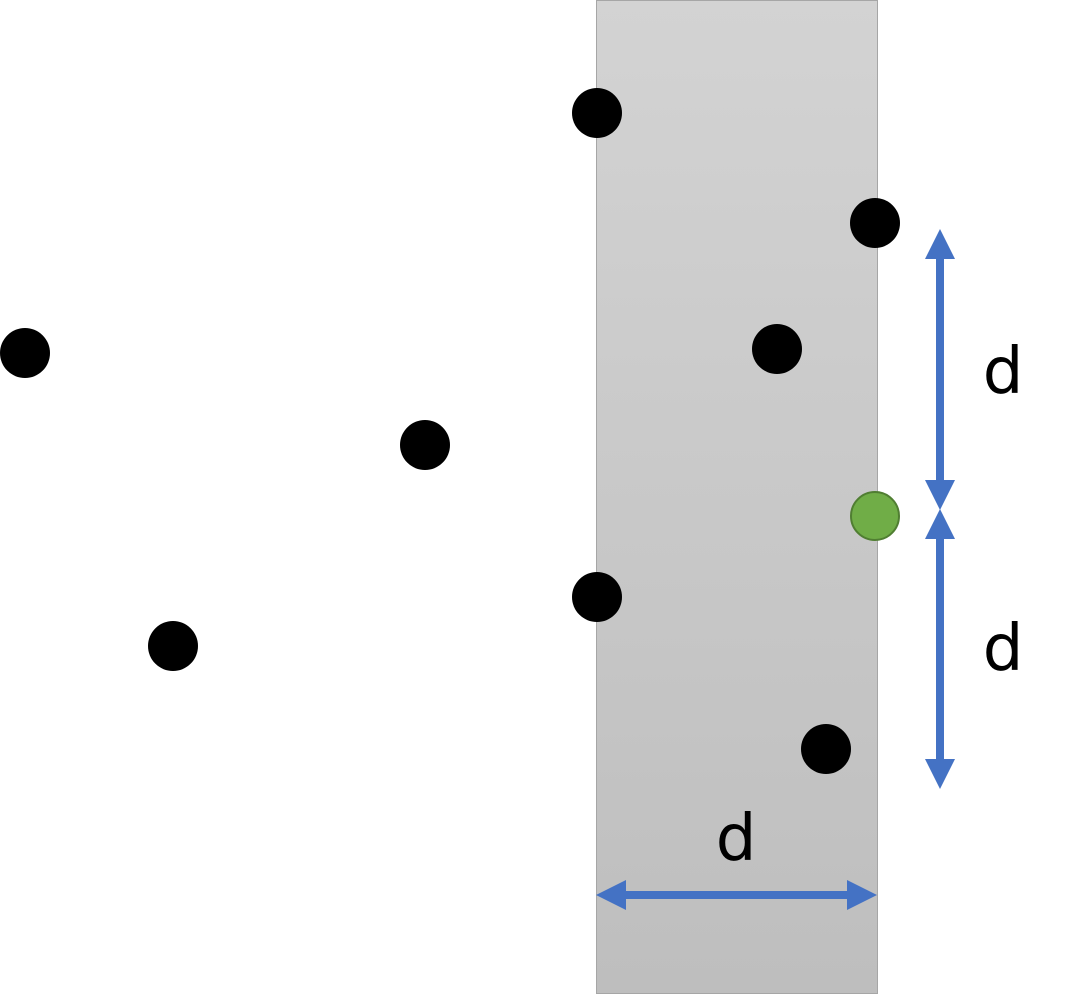 This screenshot has width=1072, height=994. What do you see at coordinates (597, 597) in the screenshot?
I see `point-strip-edge-bottom` at bounding box center [597, 597].